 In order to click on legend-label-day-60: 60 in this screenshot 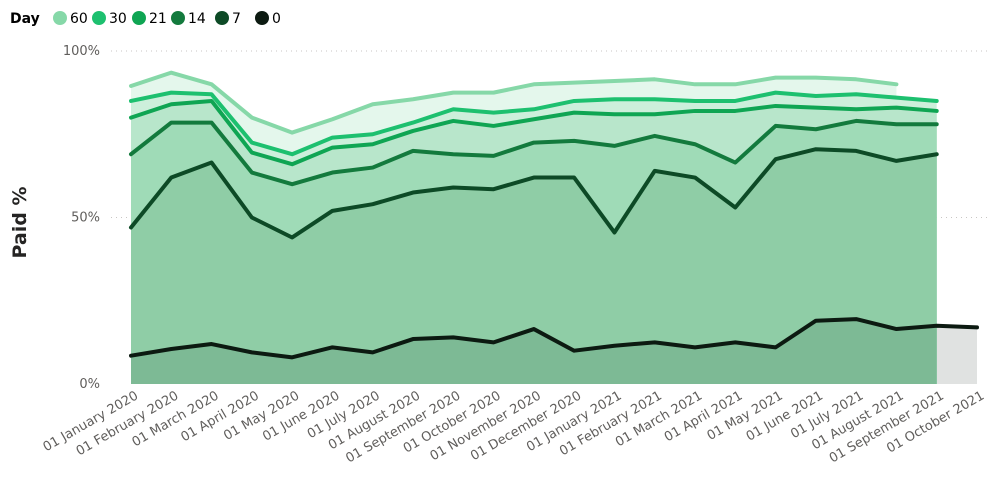, I will do `click(79, 19)`.